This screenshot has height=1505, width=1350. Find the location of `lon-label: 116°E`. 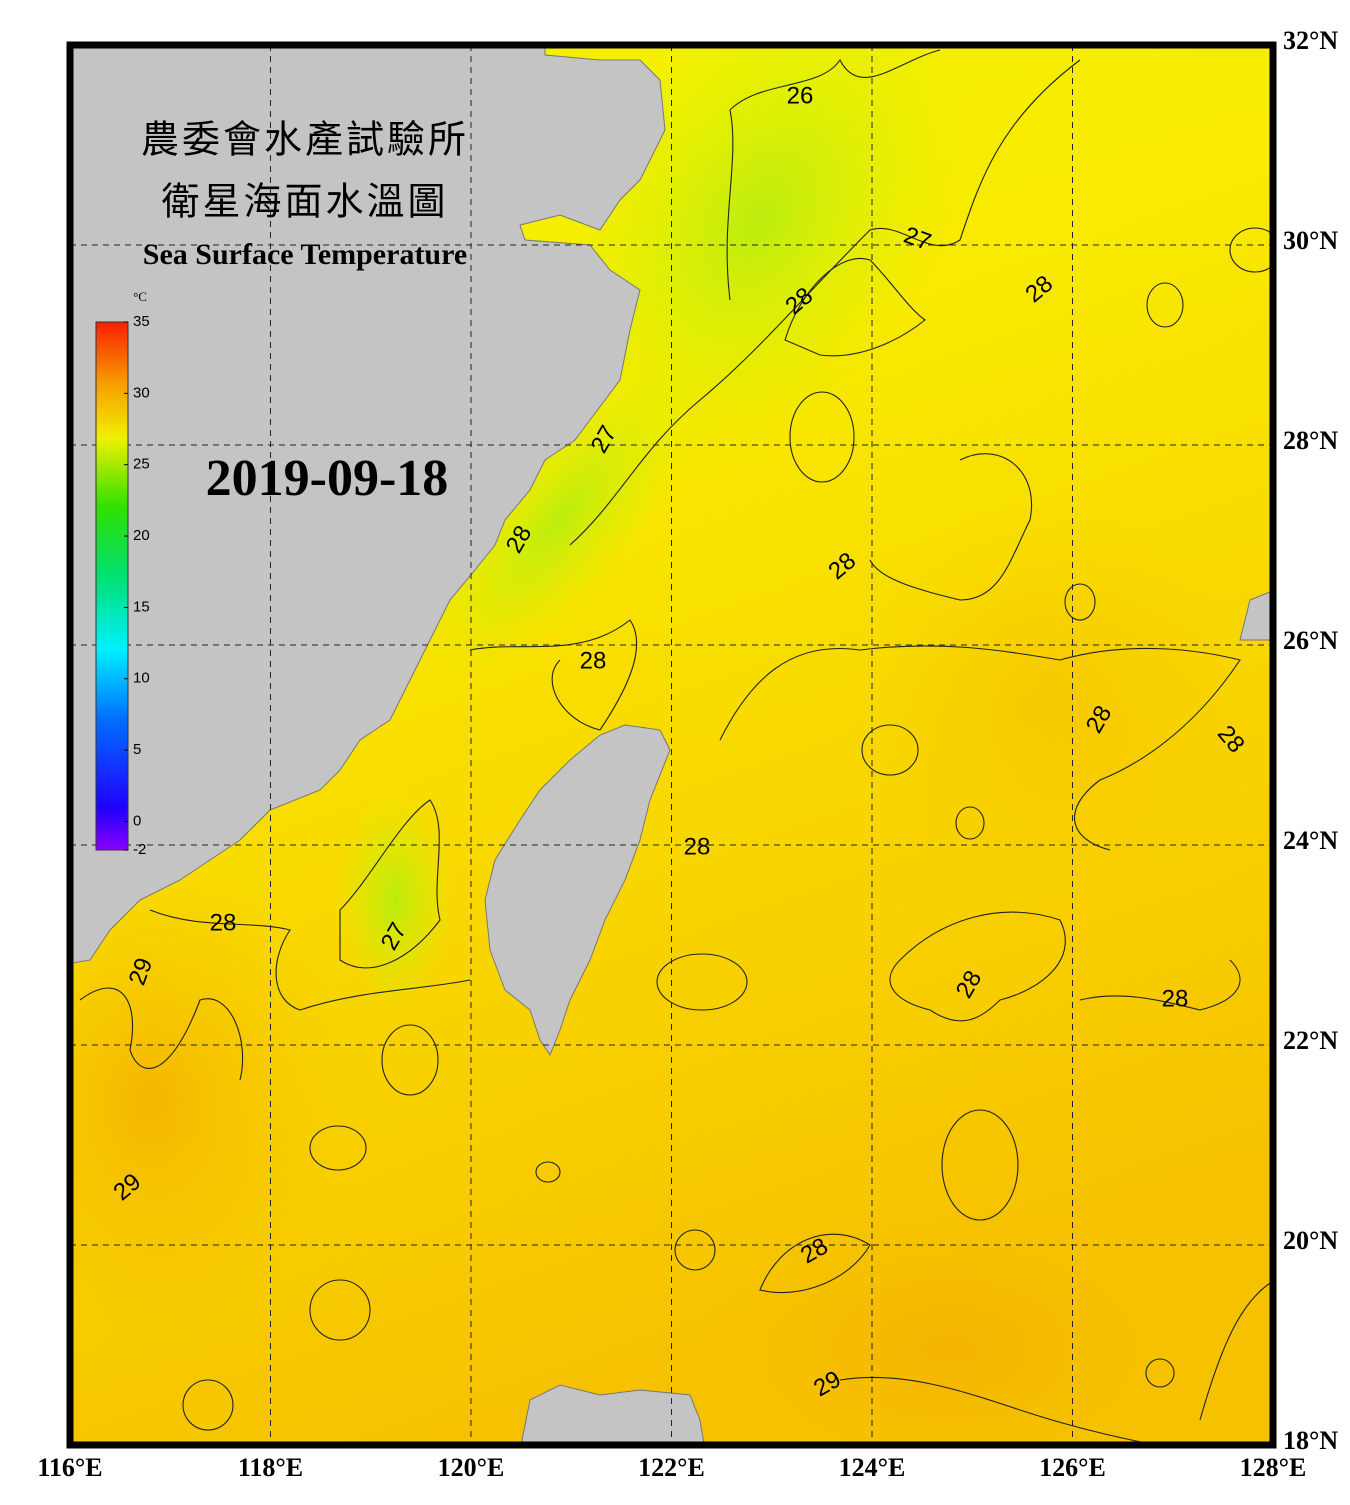

lon-label: 116°E is located at coordinates (69, 1467).